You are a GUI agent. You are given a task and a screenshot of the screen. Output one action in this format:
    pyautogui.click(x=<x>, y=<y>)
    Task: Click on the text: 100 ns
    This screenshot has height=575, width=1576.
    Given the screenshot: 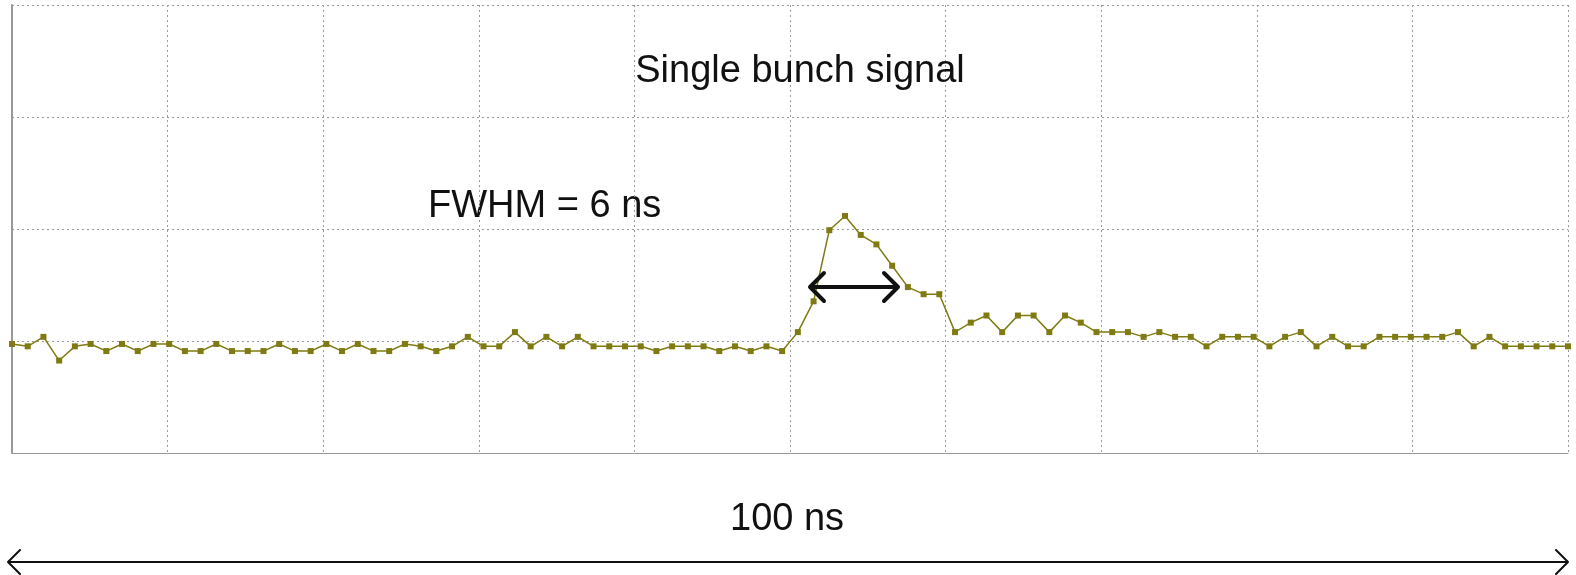 What is the action you would take?
    pyautogui.click(x=787, y=517)
    